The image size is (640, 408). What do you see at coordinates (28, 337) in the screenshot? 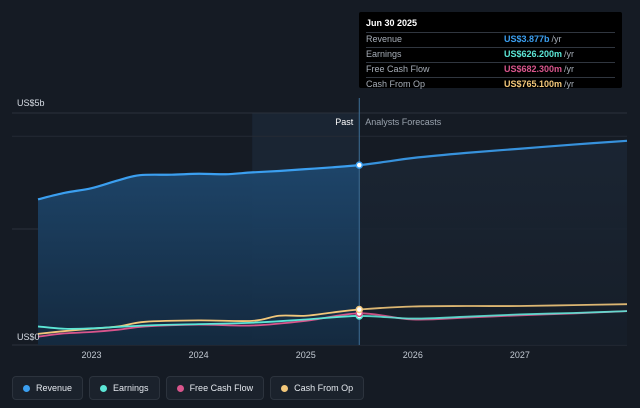
I see `y-axis-bottom-label: US$0` at bounding box center [28, 337].